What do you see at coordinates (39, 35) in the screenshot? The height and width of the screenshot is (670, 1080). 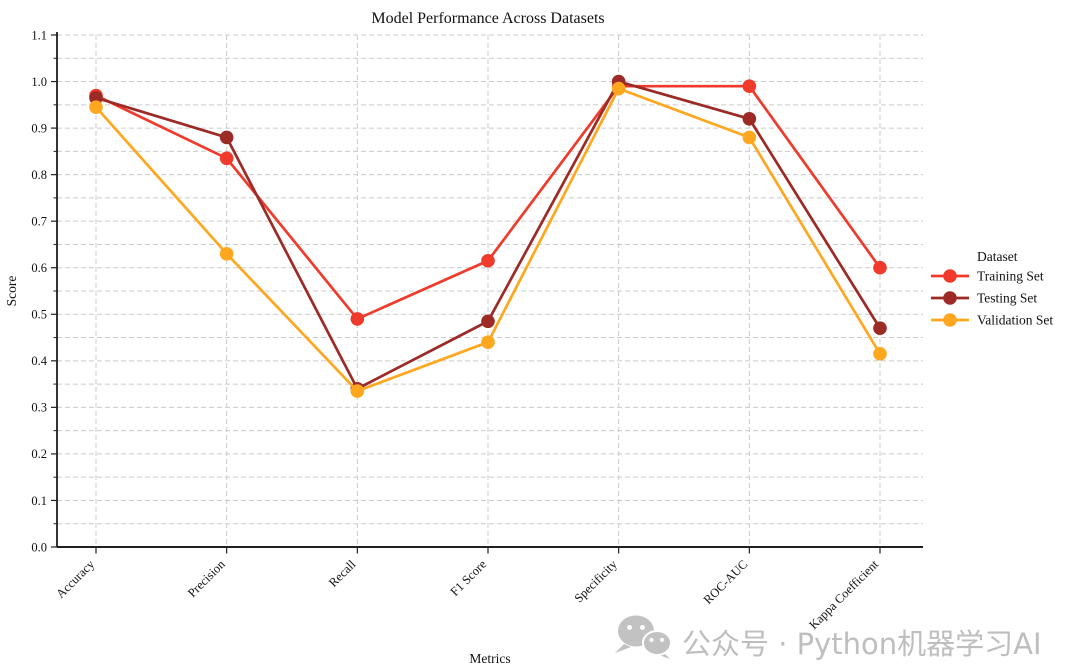 I see `y-tick-label: 1.1` at bounding box center [39, 35].